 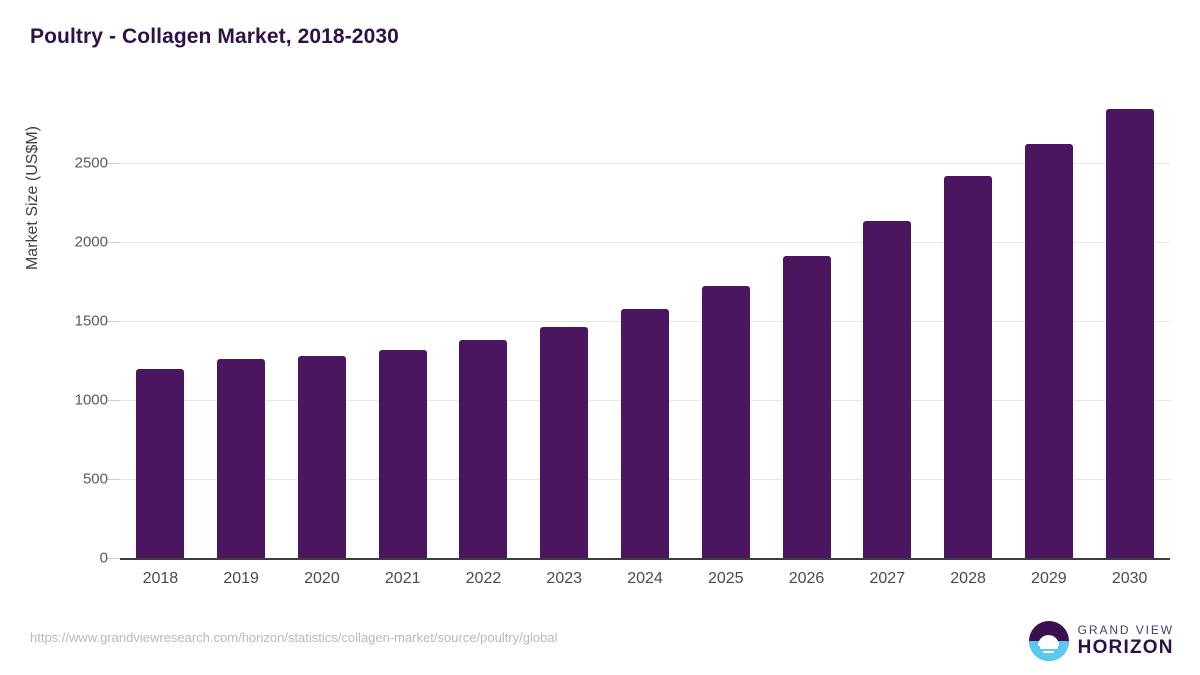 I want to click on bar-2023, so click(x=564, y=442).